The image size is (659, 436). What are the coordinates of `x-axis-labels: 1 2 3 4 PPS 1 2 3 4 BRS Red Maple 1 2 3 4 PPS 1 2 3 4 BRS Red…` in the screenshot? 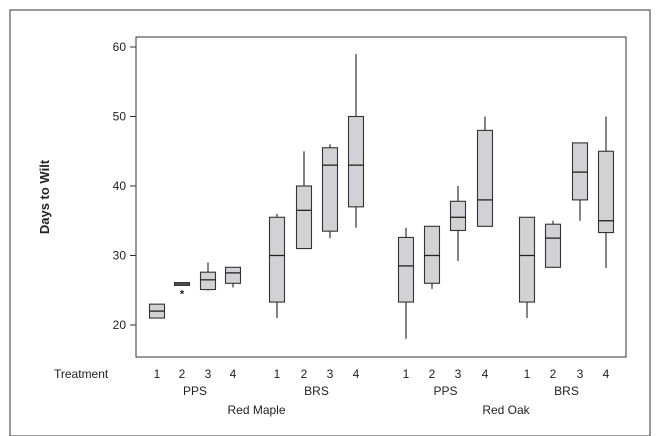 It's located at (382, 392).